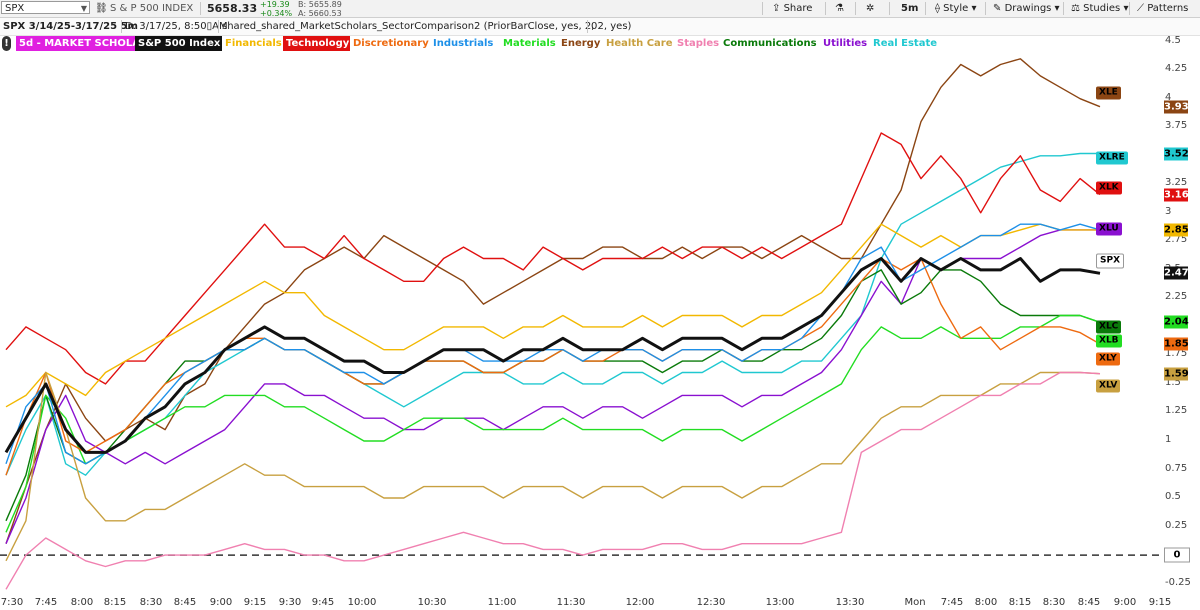  I want to click on y-tick-label: 2.75, so click(1176, 240).